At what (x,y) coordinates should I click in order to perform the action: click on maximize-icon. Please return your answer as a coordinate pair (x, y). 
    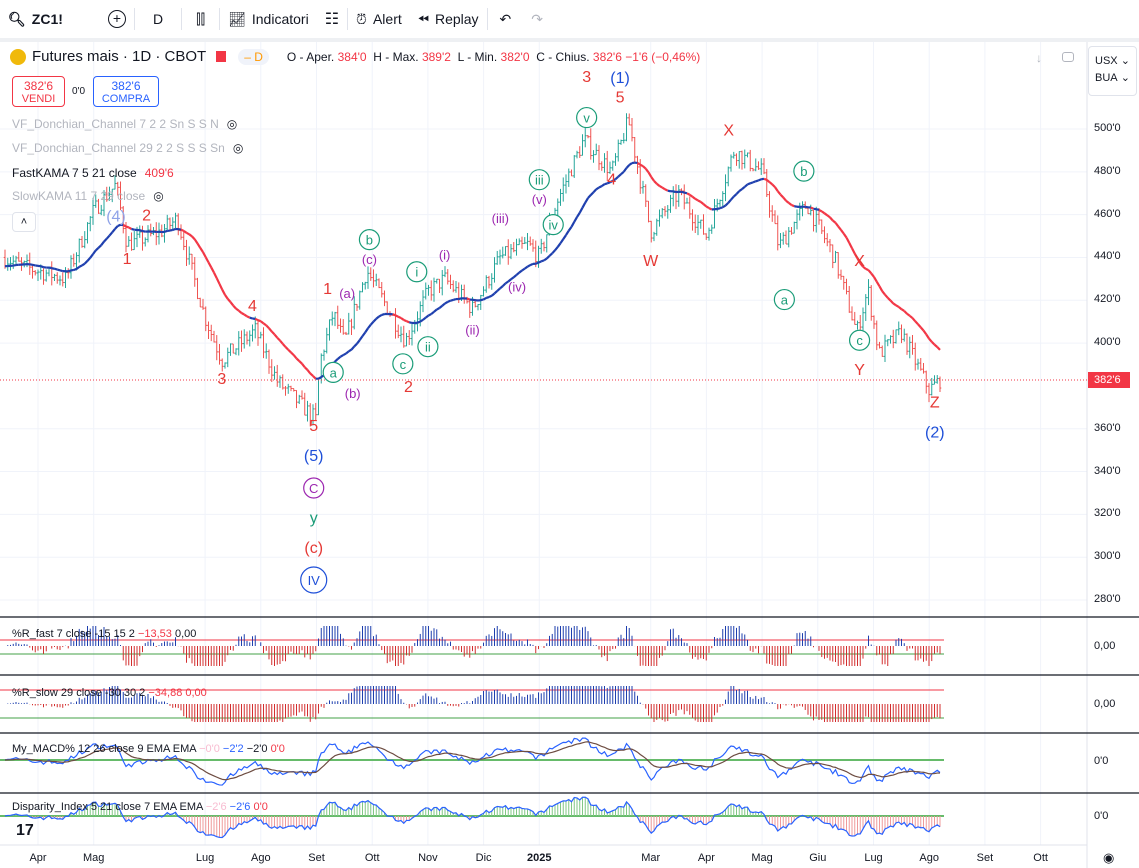
    Looking at the image, I should click on (1068, 57).